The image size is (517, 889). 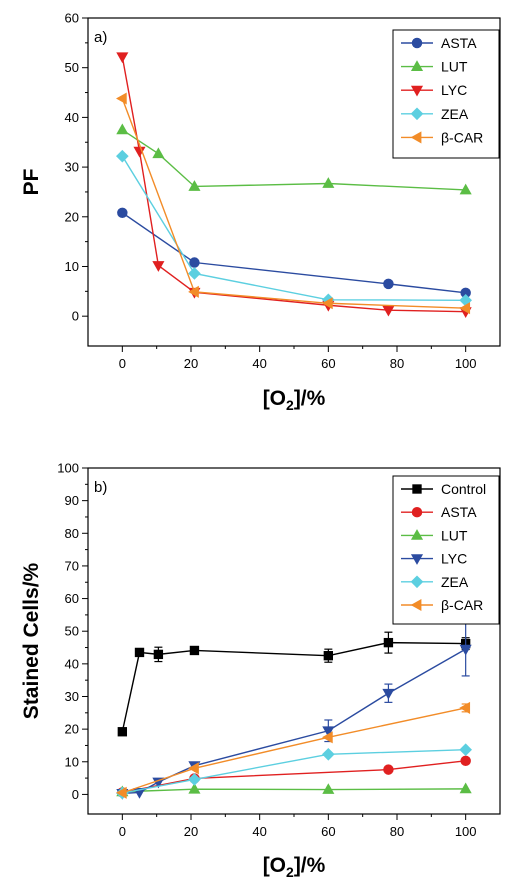 I want to click on y-tick-label: 10, so click(x=72, y=761).